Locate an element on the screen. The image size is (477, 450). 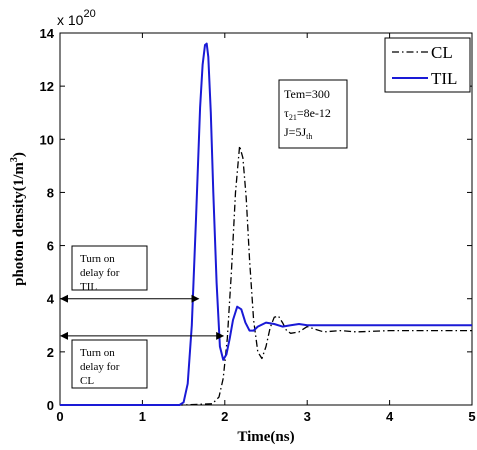
y-tick-label: 6 is located at coordinates (50, 246).